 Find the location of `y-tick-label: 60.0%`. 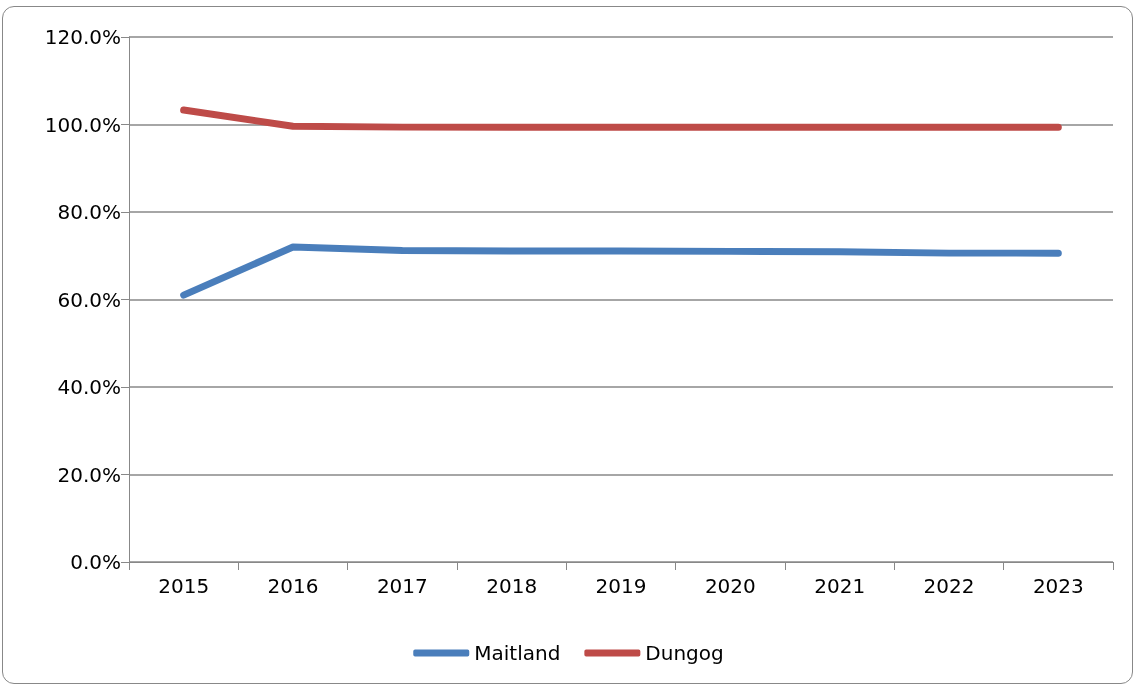

y-tick-label: 60.0% is located at coordinates (89, 299).